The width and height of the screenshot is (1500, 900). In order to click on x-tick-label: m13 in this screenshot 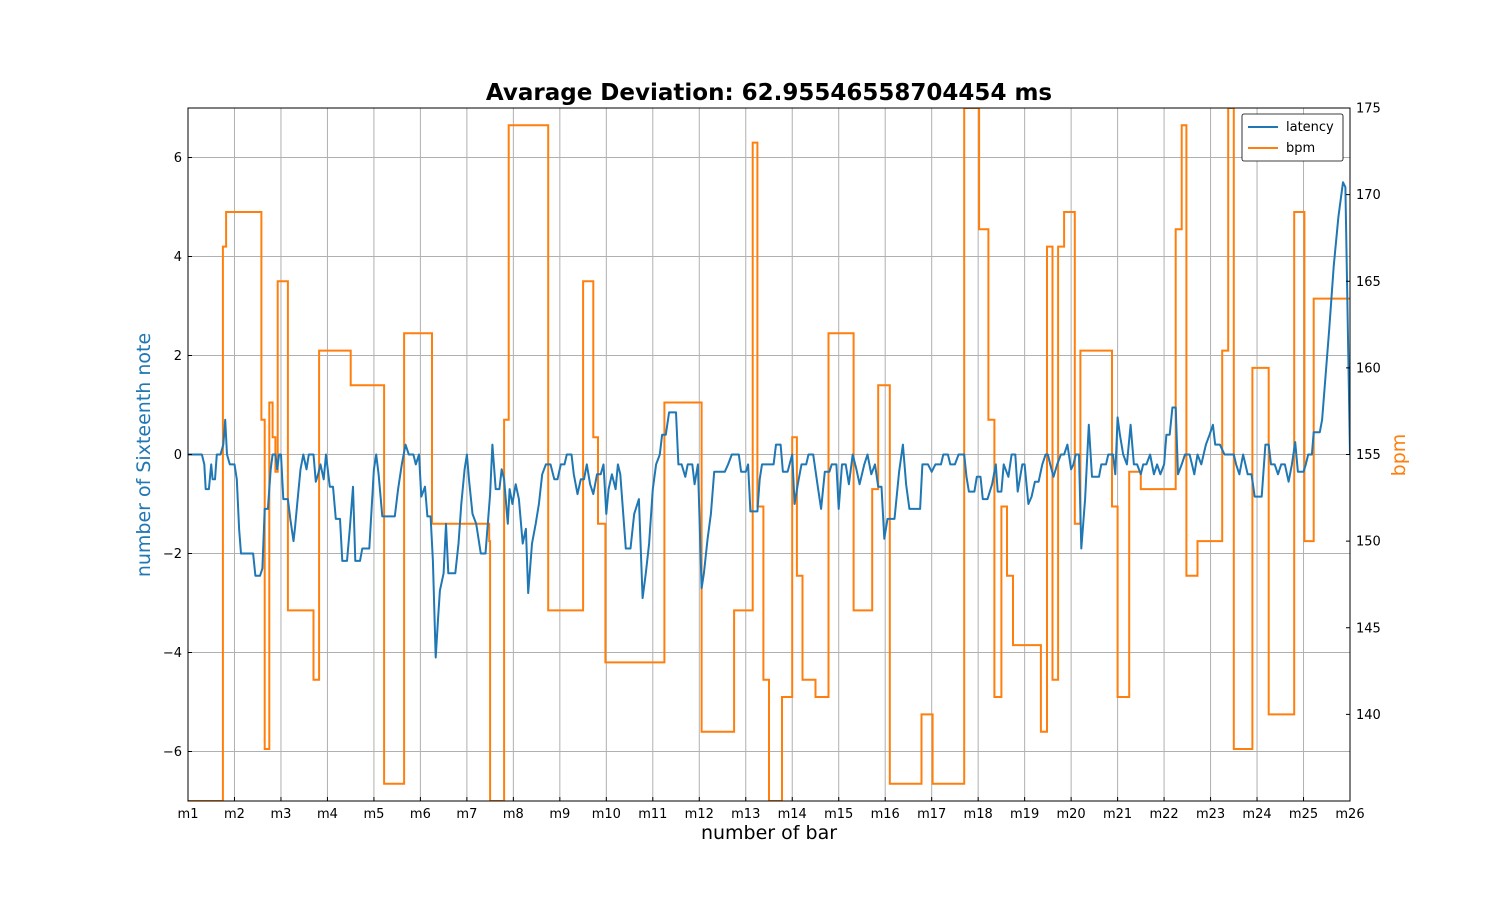, I will do `click(745, 814)`.